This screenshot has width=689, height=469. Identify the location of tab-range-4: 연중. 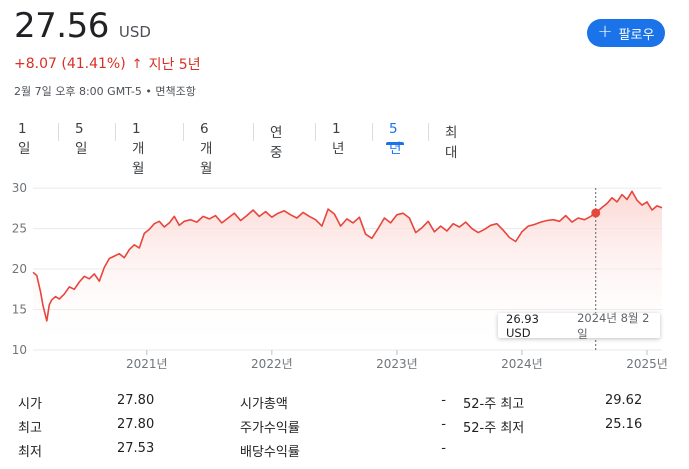
(276, 143).